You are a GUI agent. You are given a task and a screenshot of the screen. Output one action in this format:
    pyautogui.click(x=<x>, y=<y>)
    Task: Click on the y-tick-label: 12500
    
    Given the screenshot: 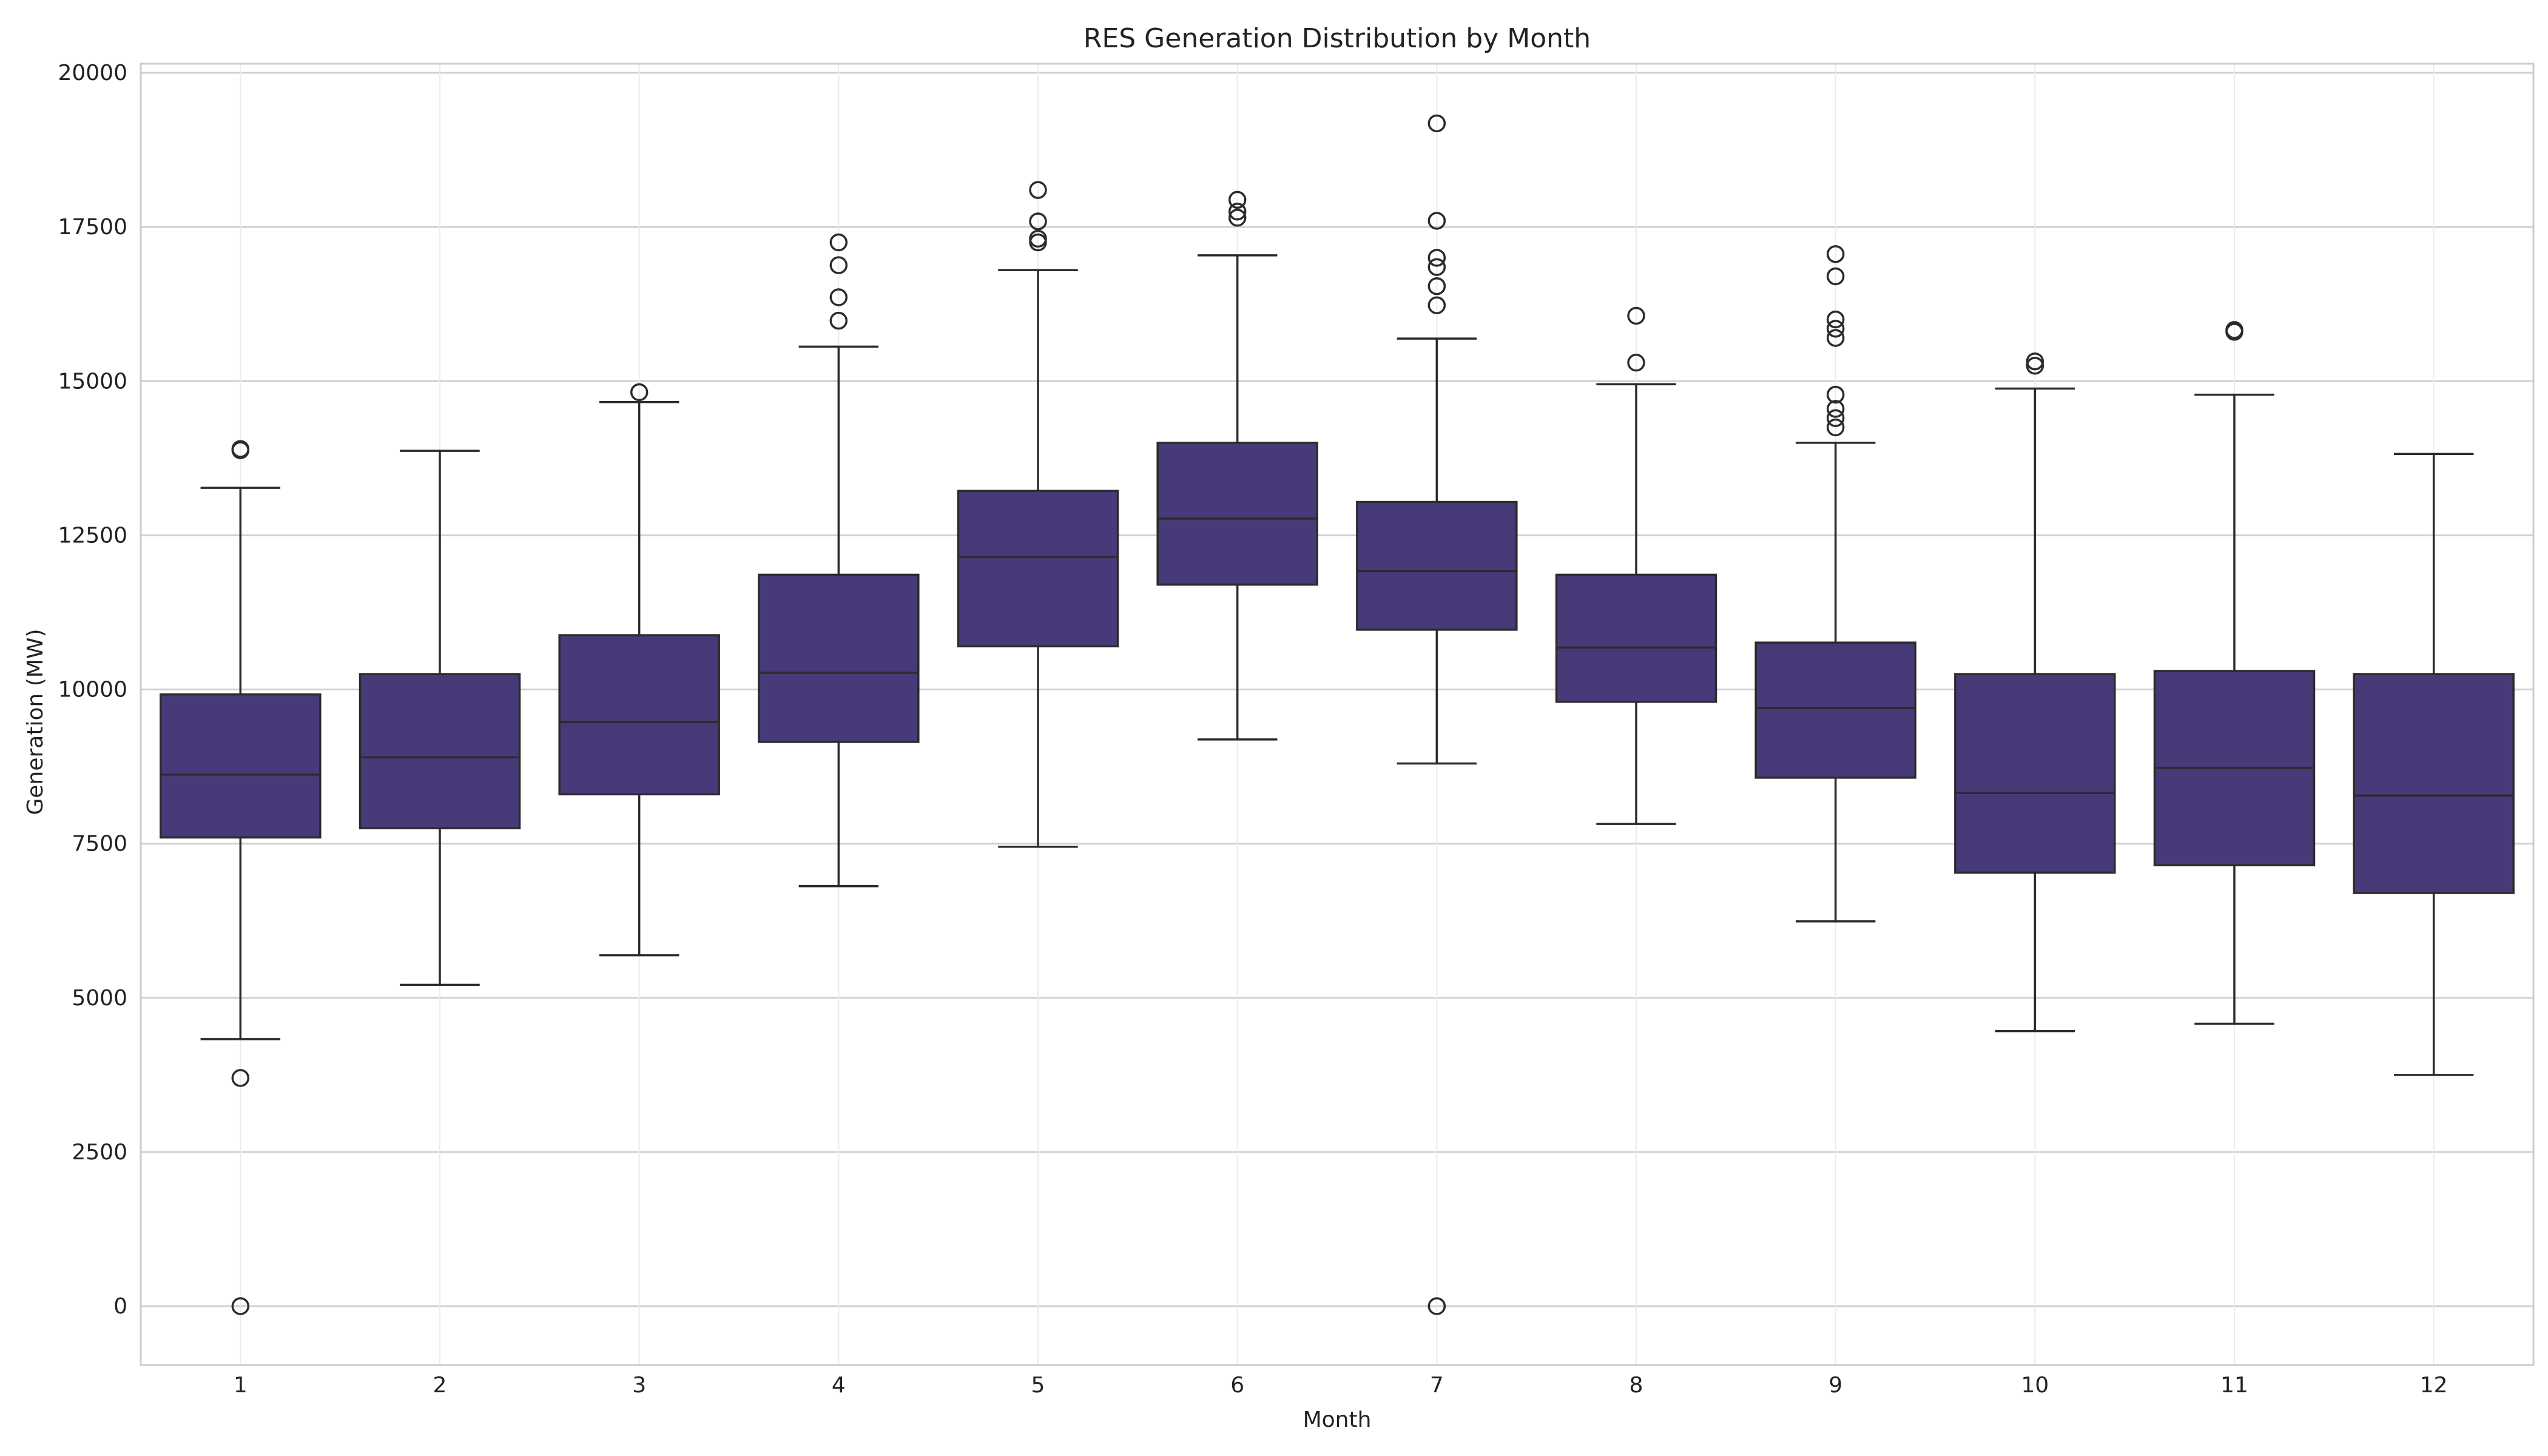 What is the action you would take?
    pyautogui.click(x=92, y=535)
    